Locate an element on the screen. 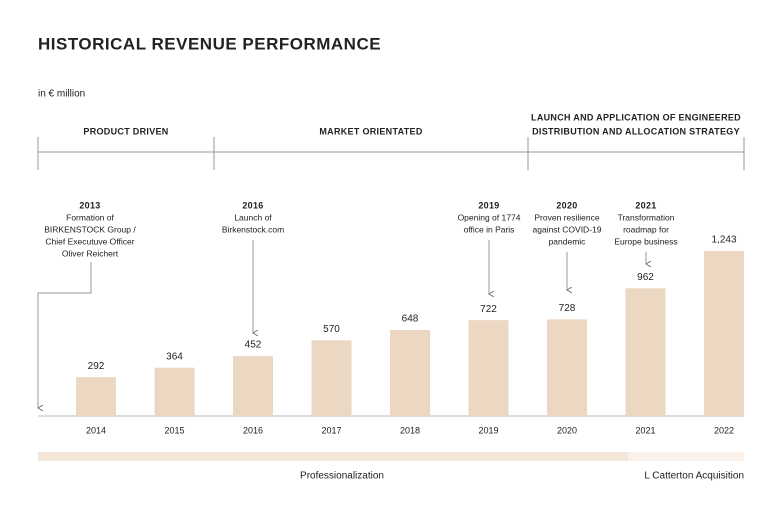 This screenshot has width=784, height=514. annotation-text: against COVID-19 is located at coordinates (567, 229).